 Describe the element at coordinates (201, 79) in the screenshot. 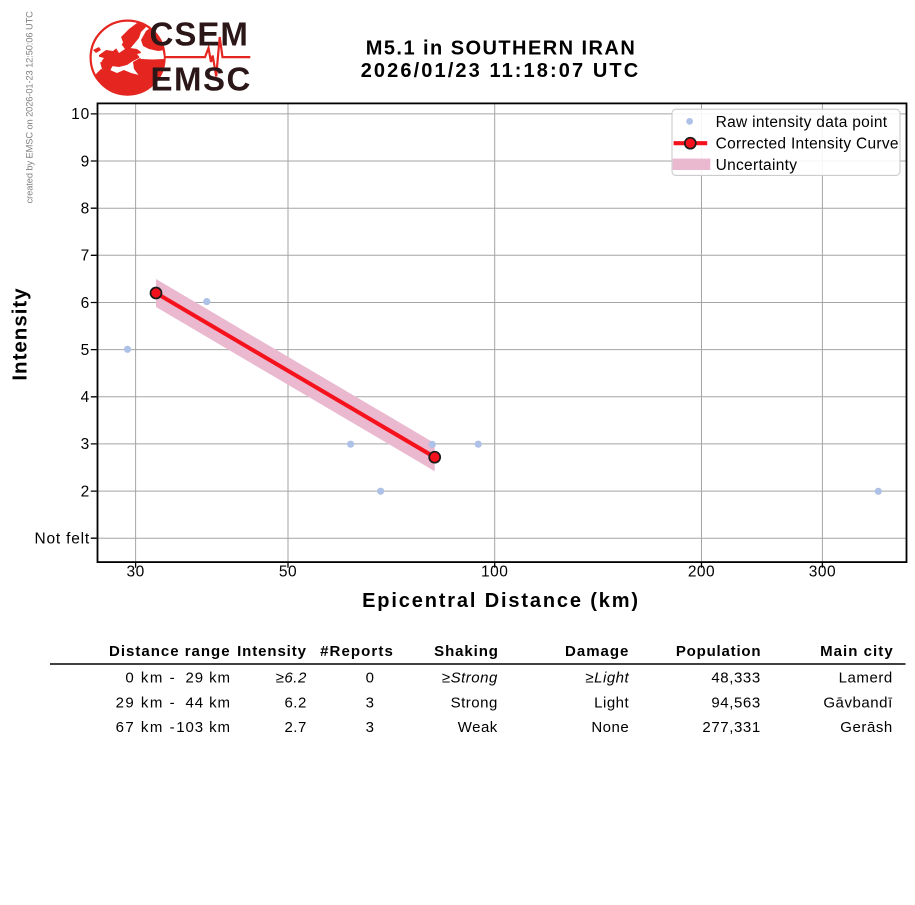

I see `svg-text: EMSC` at that location.